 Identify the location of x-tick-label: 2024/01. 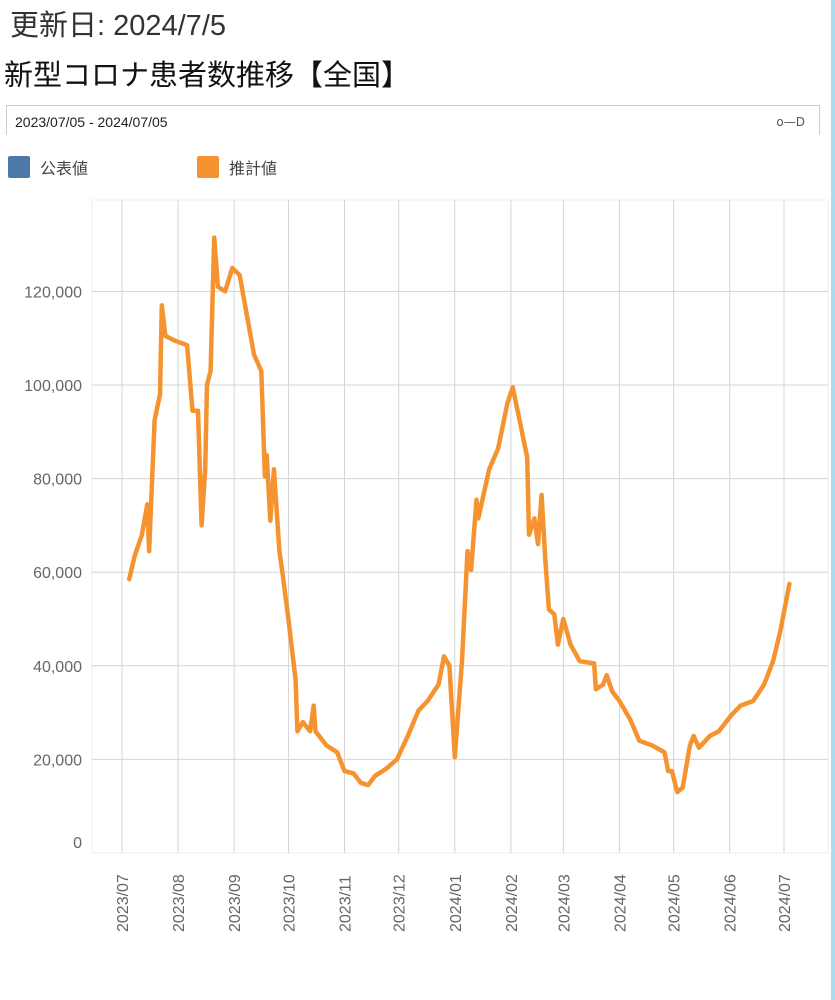
(456, 903).